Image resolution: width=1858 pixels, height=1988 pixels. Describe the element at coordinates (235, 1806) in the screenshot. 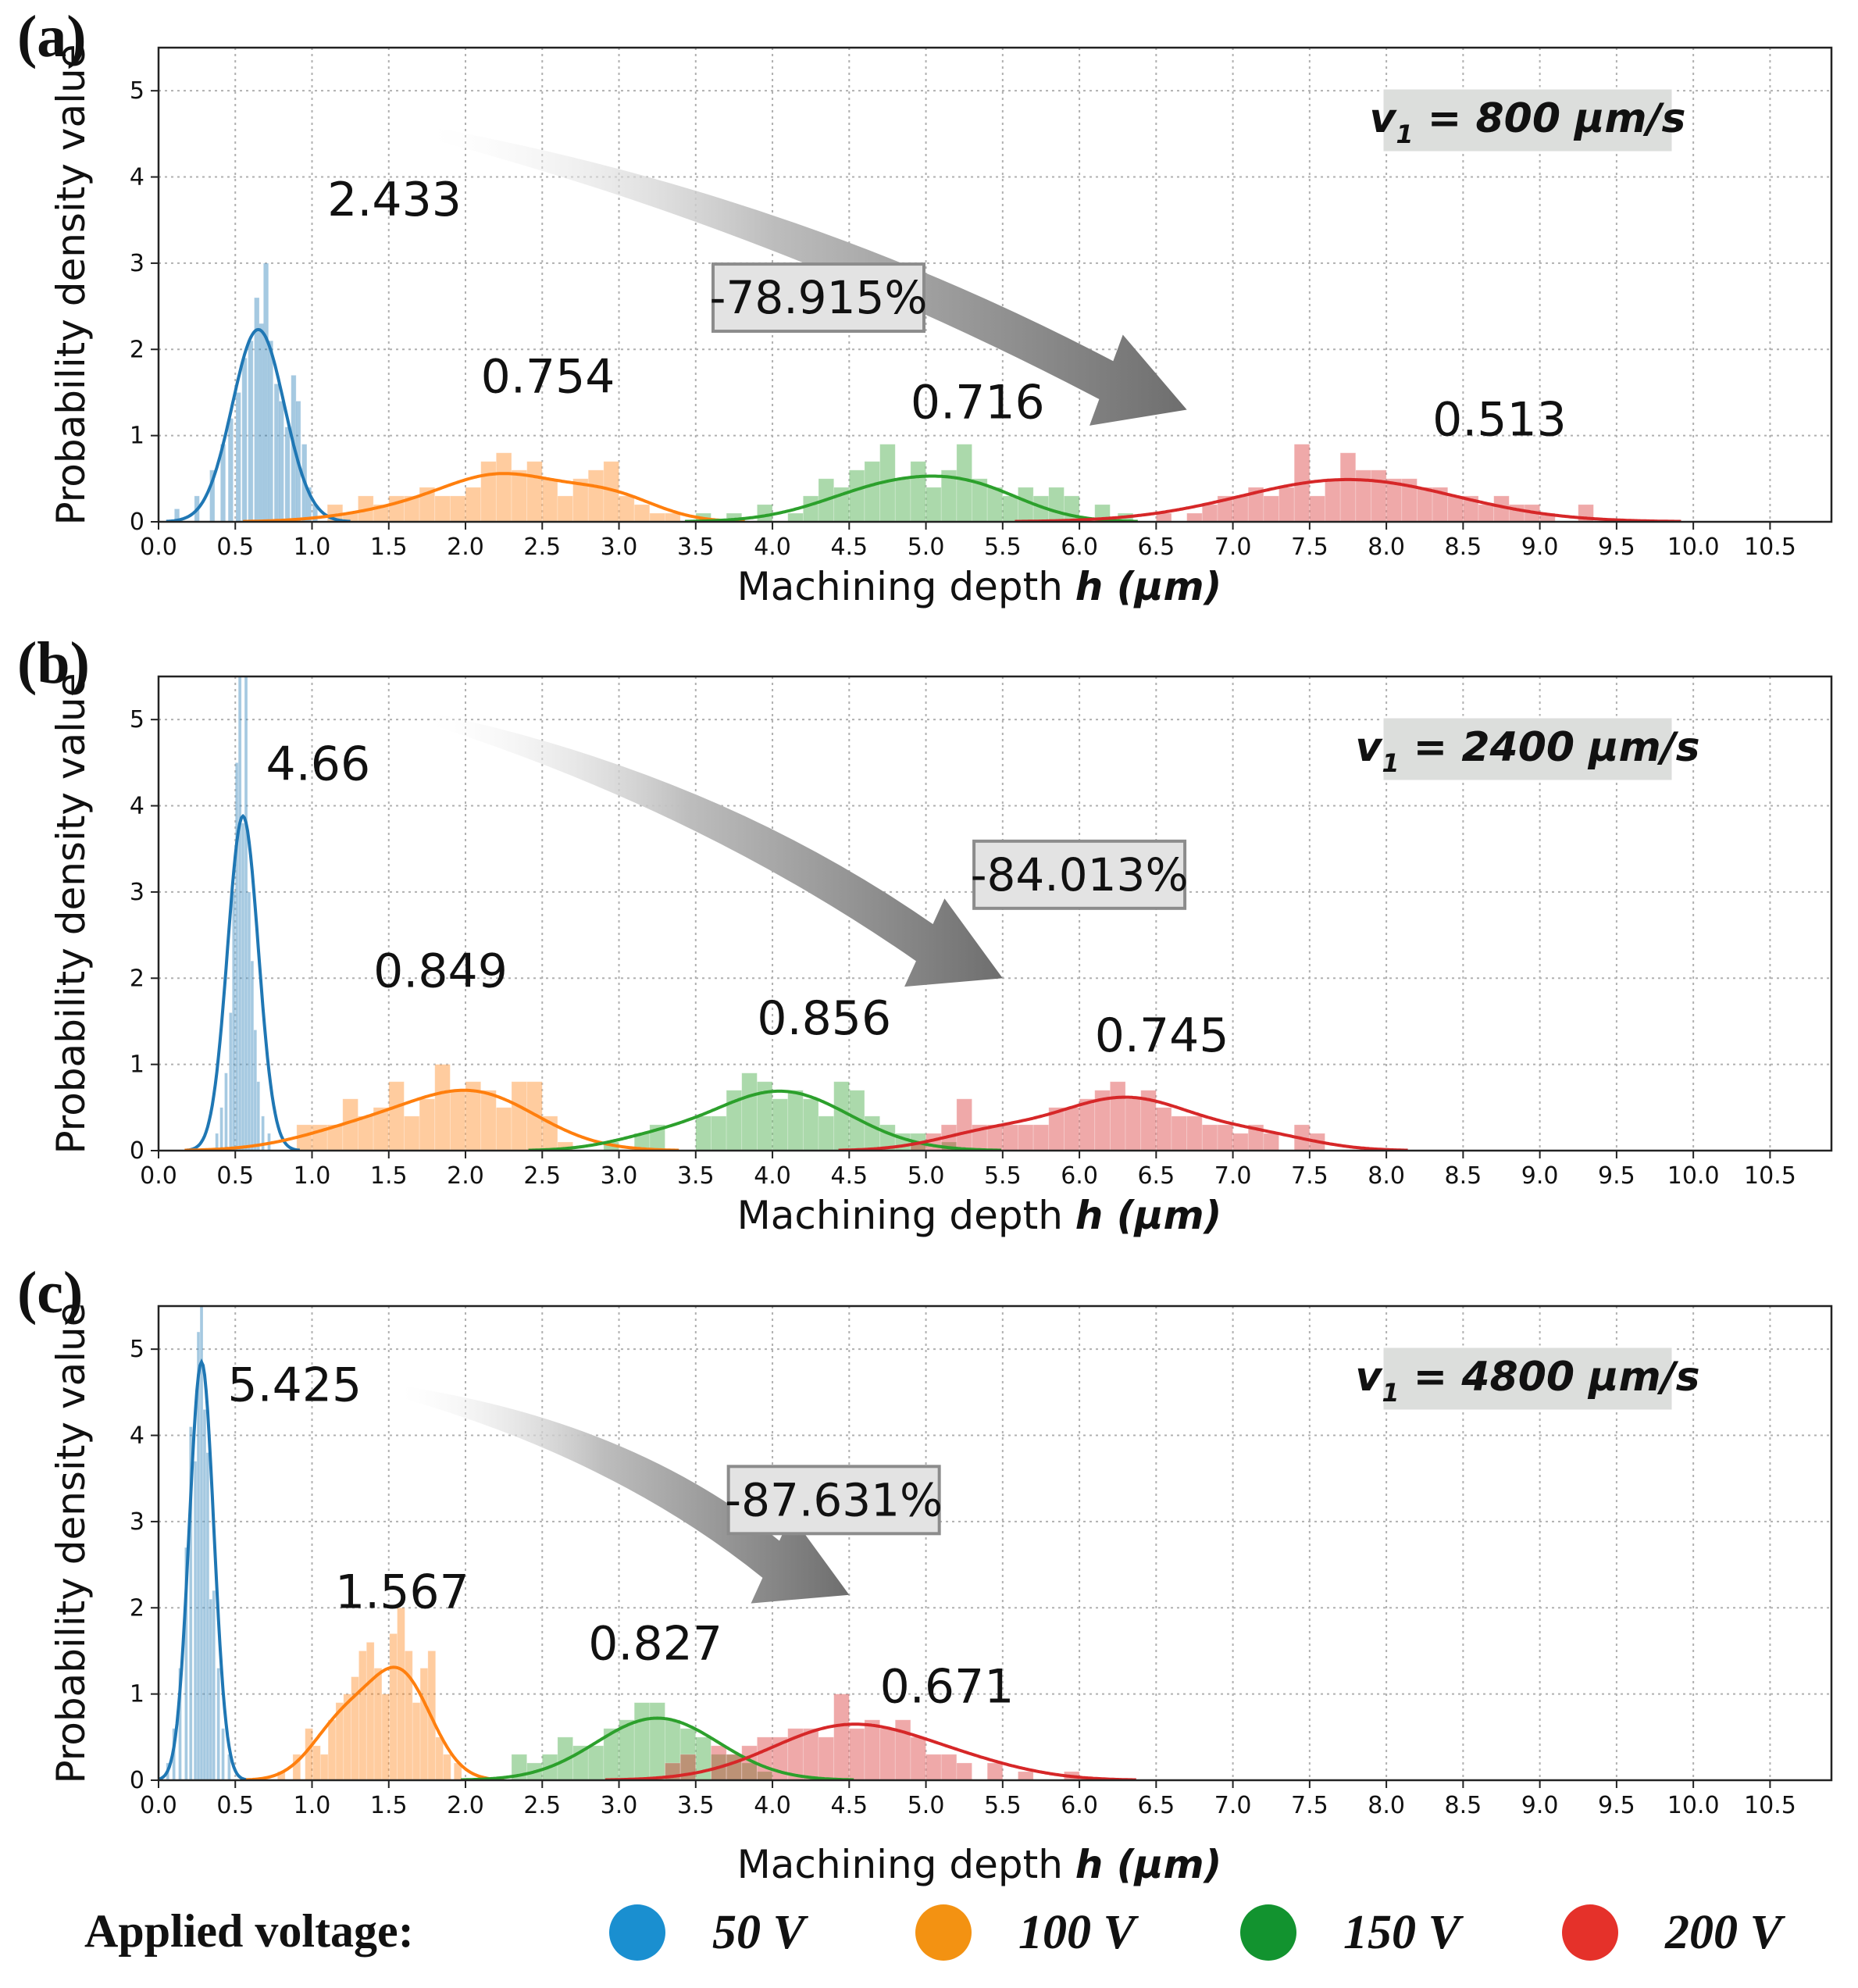

I see `x-tick-label-c-1: 0.5` at that location.